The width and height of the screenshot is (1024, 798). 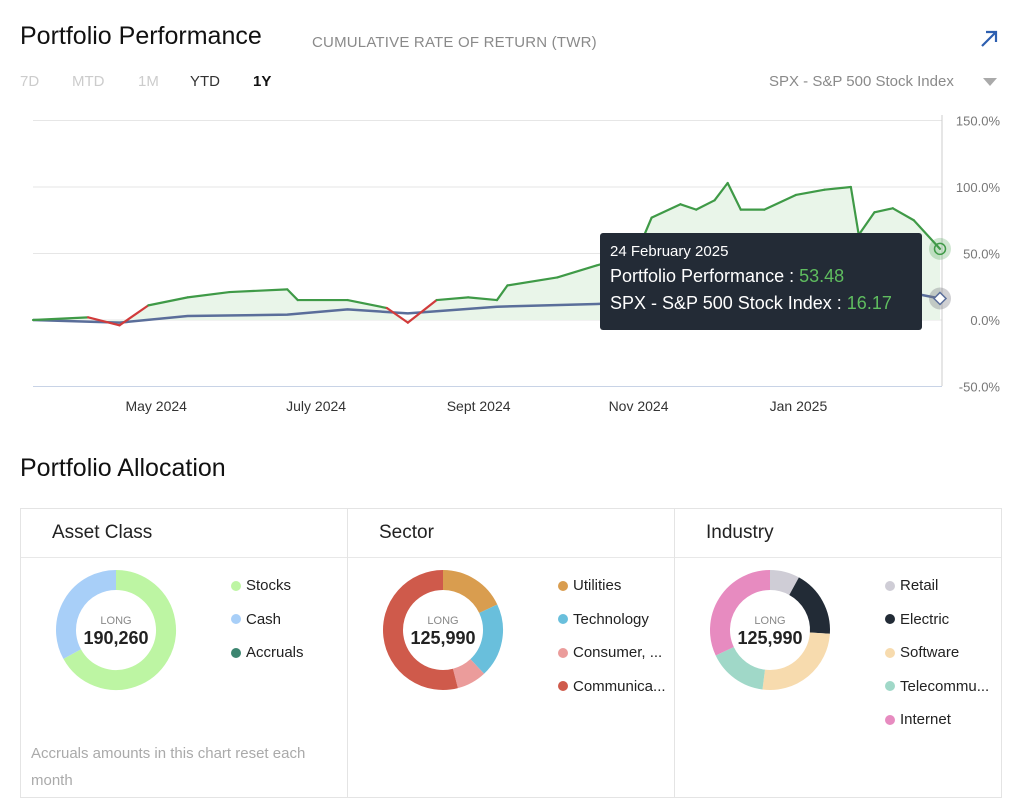 What do you see at coordinates (784, 583) in the screenshot?
I see `donut-slice-retail` at bounding box center [784, 583].